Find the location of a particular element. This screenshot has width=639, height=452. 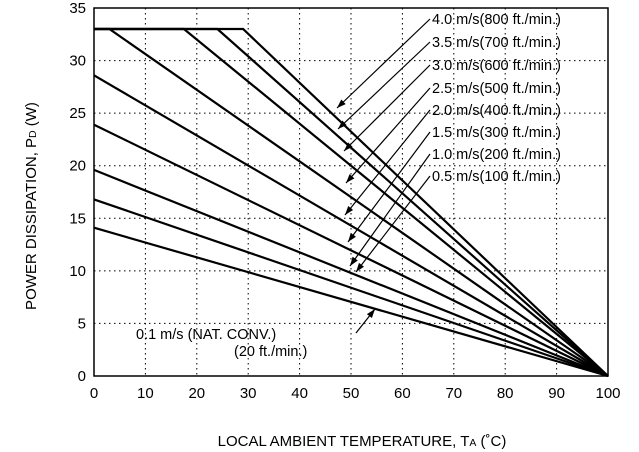

curve-label-7: 1.0 m/s(200 ft./min.) is located at coordinates (496, 155).